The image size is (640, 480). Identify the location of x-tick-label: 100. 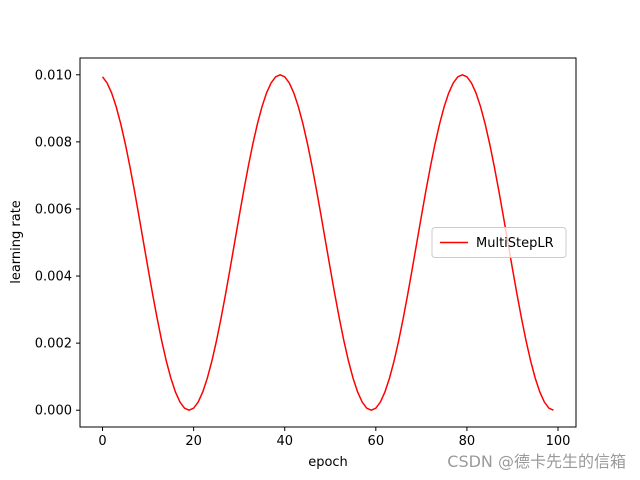
(558, 441).